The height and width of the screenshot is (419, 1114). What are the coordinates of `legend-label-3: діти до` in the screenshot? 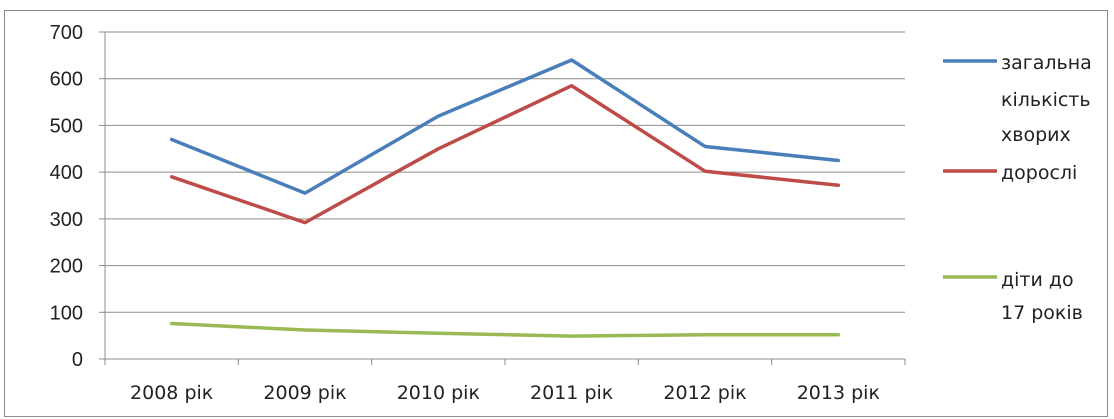 It's located at (1037, 280).